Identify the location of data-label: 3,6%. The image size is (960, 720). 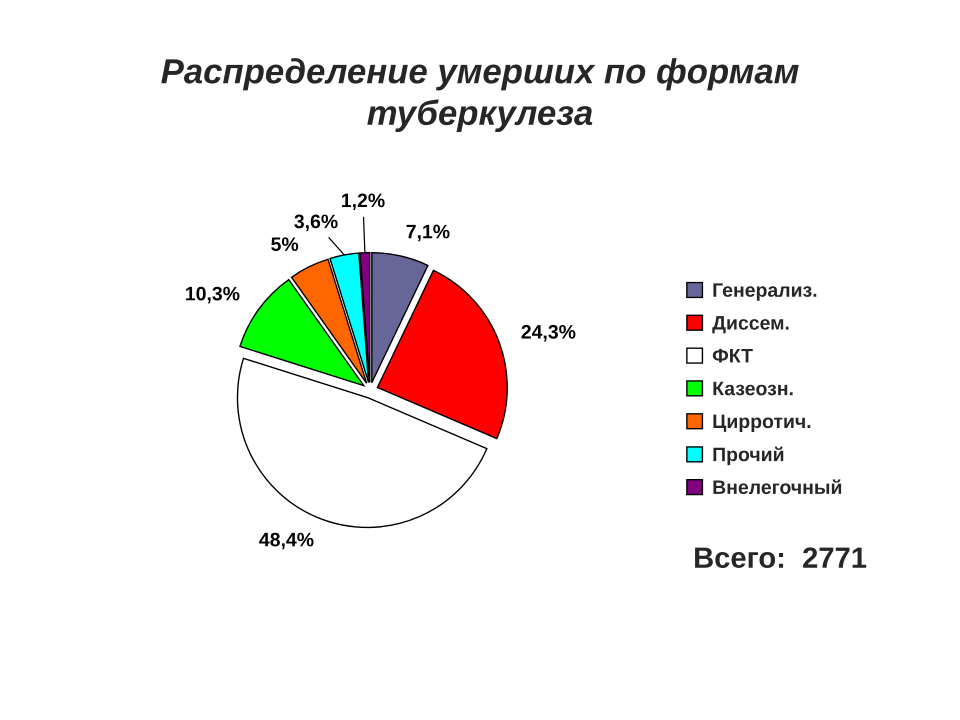
(316, 223).